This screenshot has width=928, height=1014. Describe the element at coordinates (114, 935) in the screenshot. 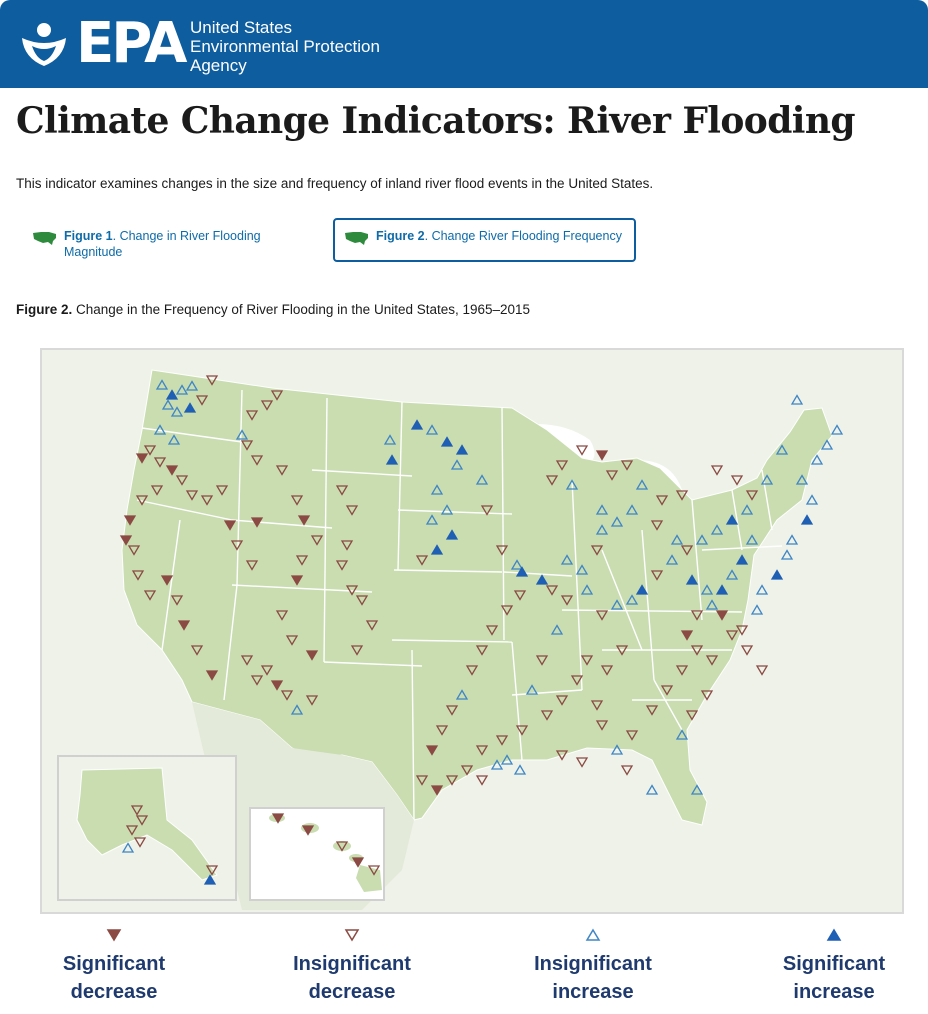

I see `down-filled-triangle-icon` at that location.